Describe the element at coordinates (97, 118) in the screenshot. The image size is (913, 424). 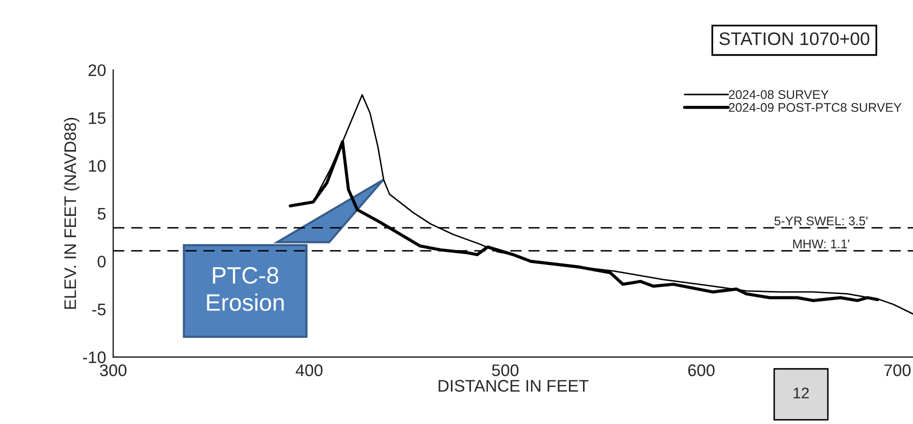
I see `y-tick-label: 15` at that location.